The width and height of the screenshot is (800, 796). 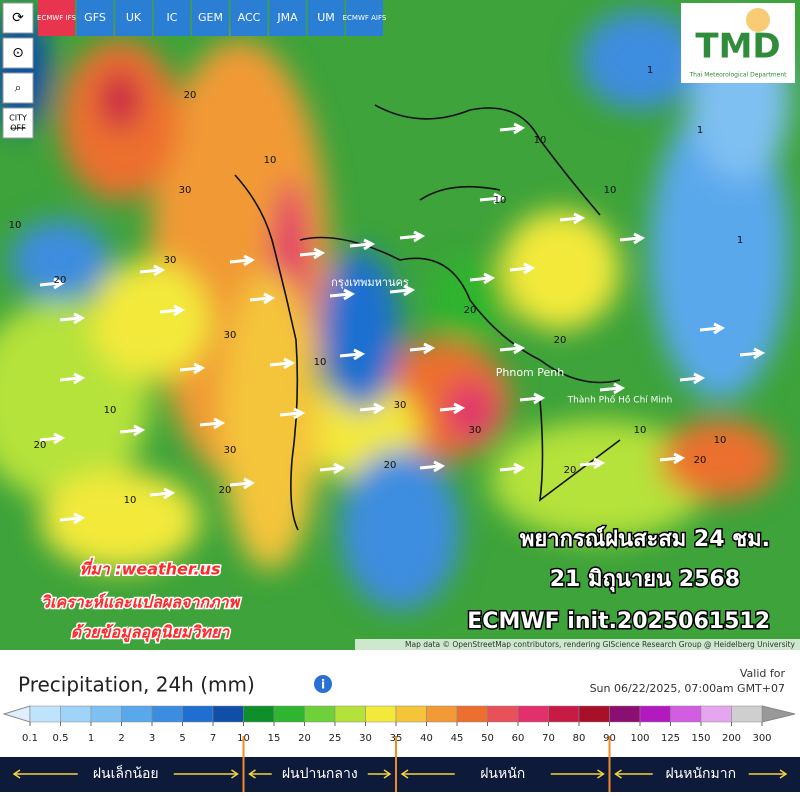 What do you see at coordinates (18, 118) in the screenshot?
I see `city-label: CITY` at bounding box center [18, 118].